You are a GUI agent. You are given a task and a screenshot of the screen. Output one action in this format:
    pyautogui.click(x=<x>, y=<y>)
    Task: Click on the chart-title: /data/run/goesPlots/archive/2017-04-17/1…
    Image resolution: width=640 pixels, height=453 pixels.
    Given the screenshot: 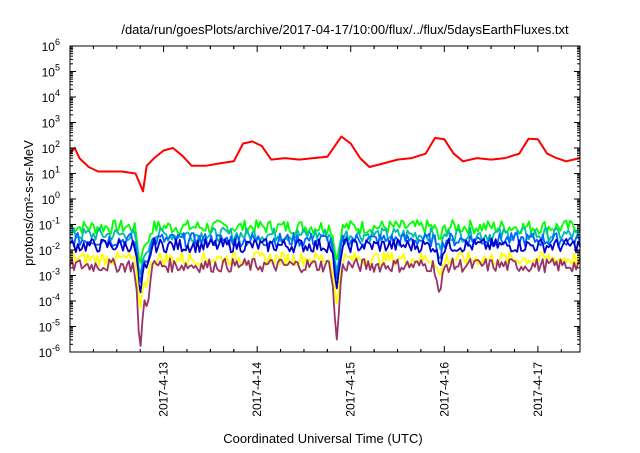 What is the action you would take?
    pyautogui.click(x=345, y=29)
    